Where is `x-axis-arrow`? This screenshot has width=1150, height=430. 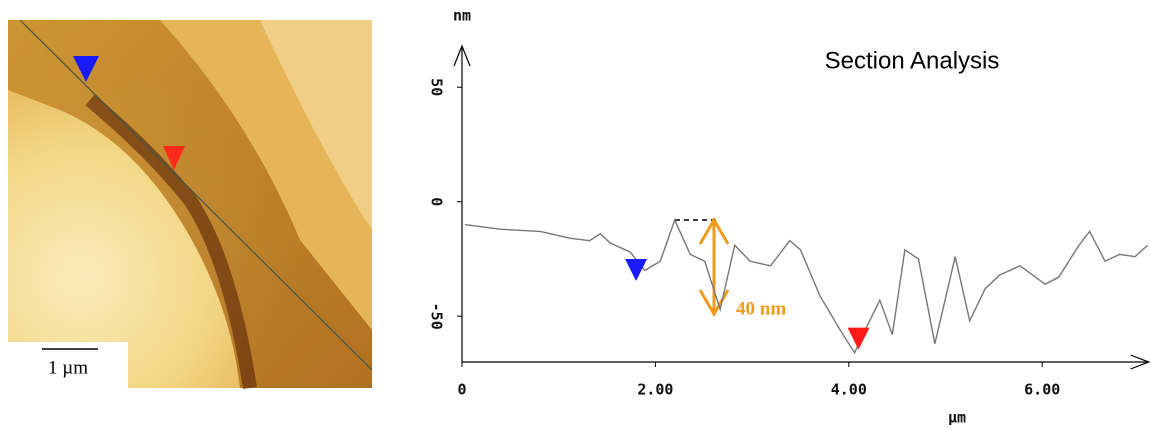
x-axis-arrow is located at coordinates (1140, 362).